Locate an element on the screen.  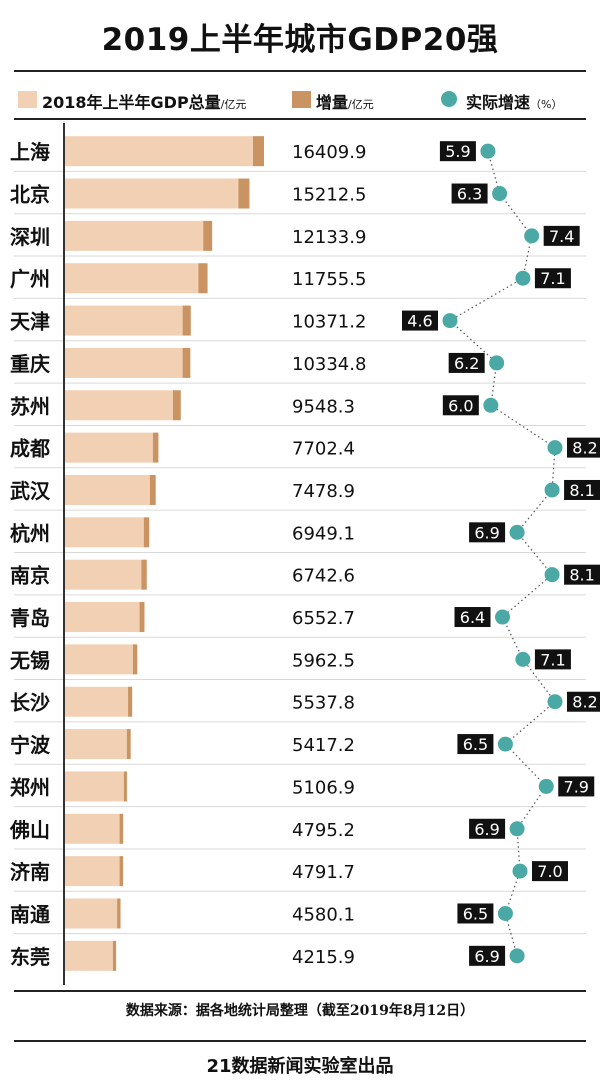
value-label: 6552.7 is located at coordinates (323, 618).